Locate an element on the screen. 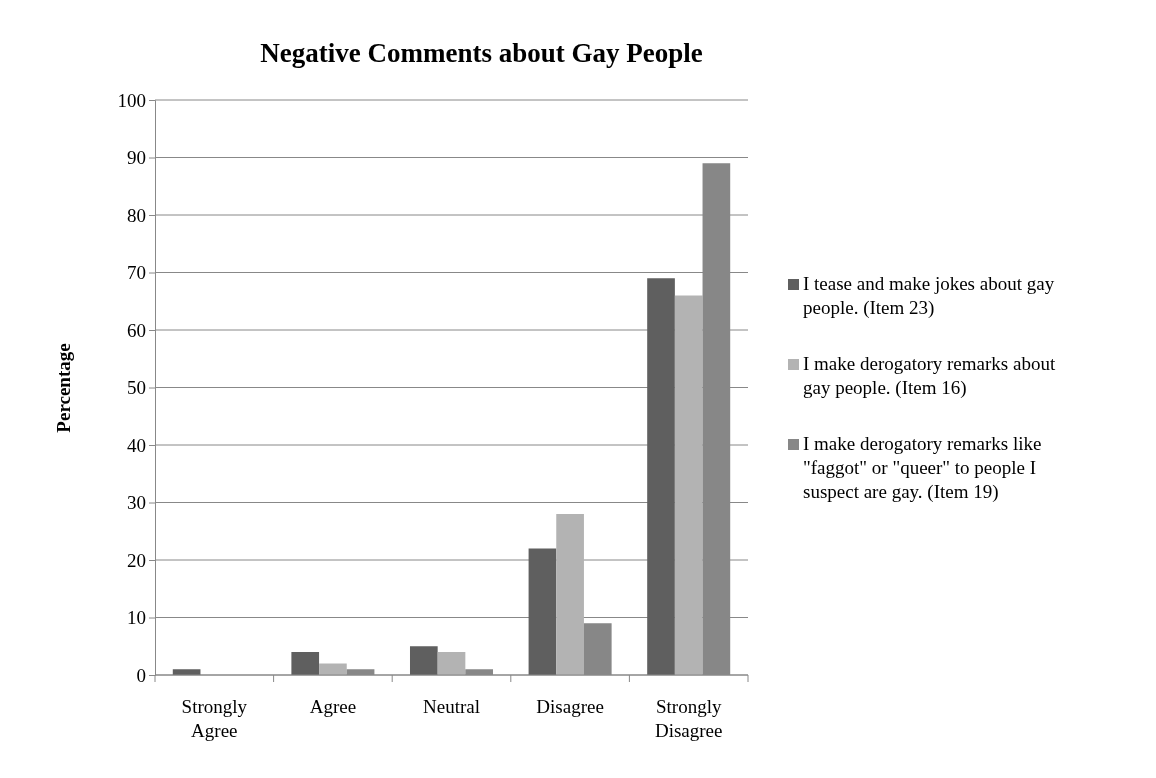  x-tick-label: Strongly Disagree is located at coordinates (688, 718).